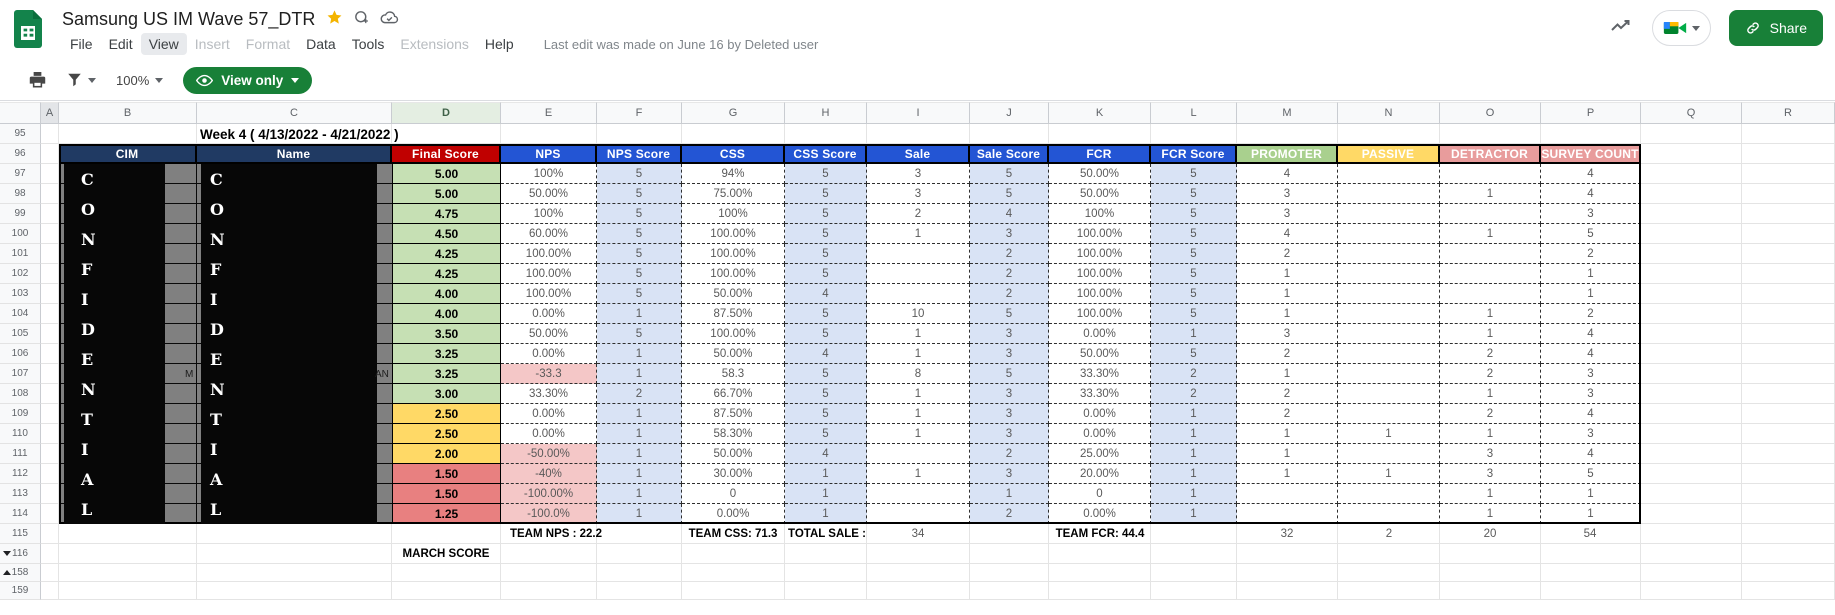  I want to click on cell-E106: 0.00%, so click(549, 354).